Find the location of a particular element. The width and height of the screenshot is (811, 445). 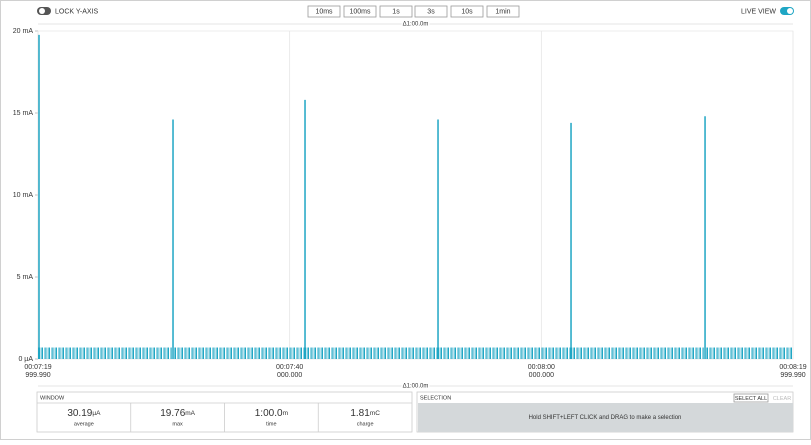

y-tick-label: 10 mA is located at coordinates (23, 195).